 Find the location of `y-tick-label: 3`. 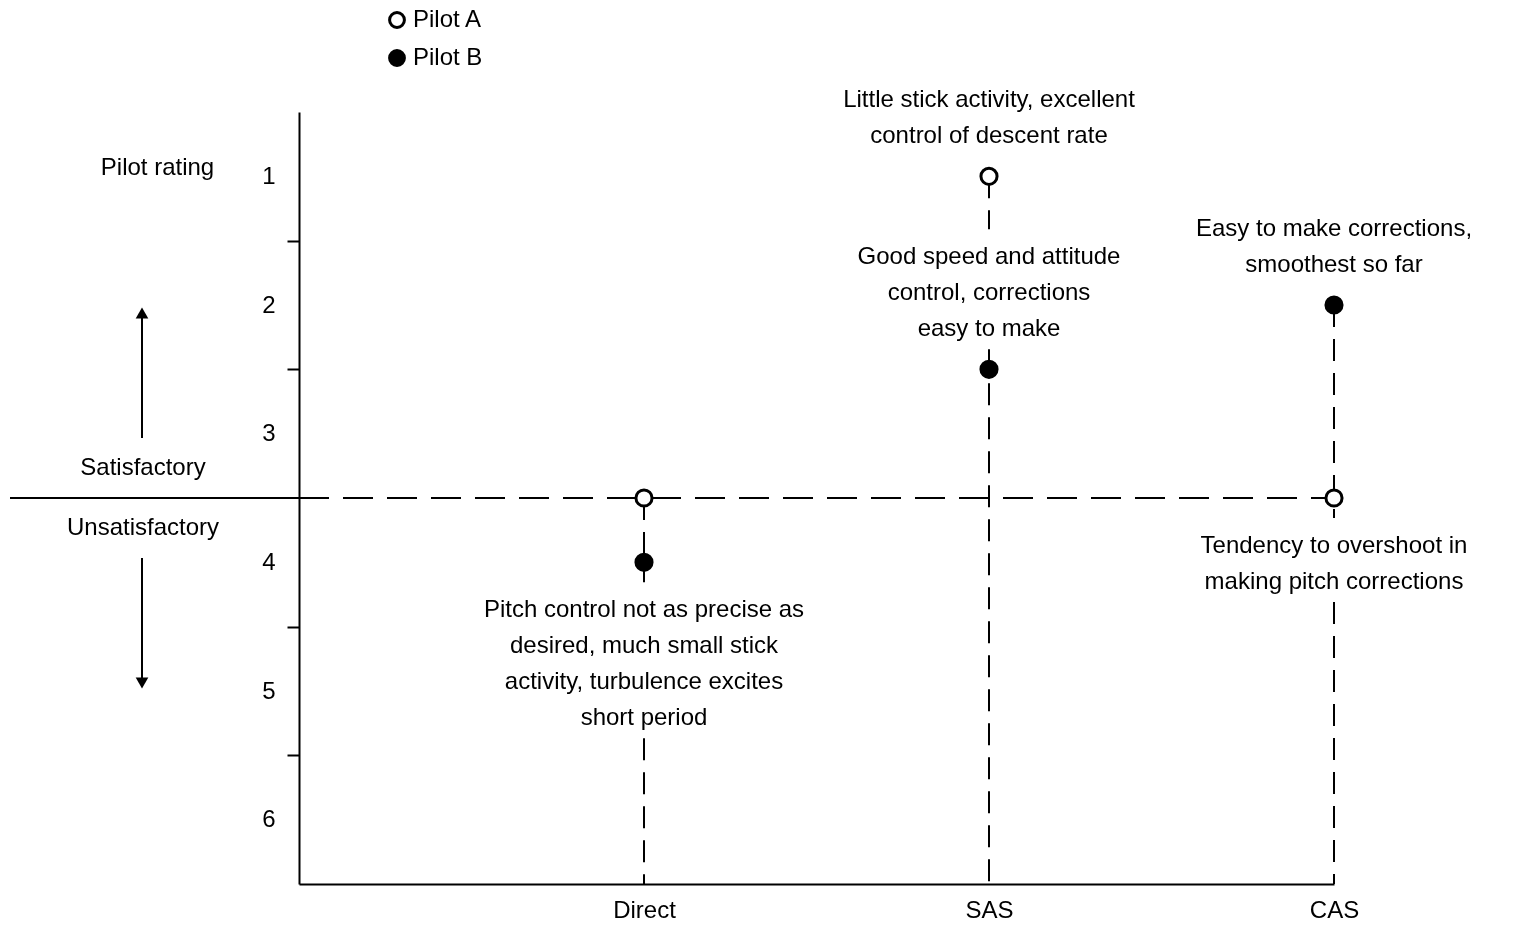

y-tick-label: 3 is located at coordinates (269, 433).